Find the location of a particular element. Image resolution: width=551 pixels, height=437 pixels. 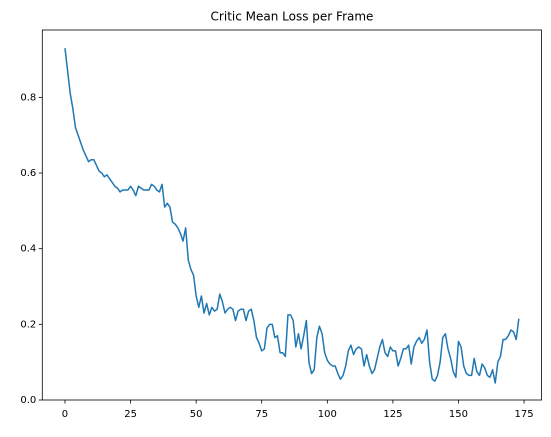

chart-title: Critic Mean Loss per Frame is located at coordinates (292, 17).